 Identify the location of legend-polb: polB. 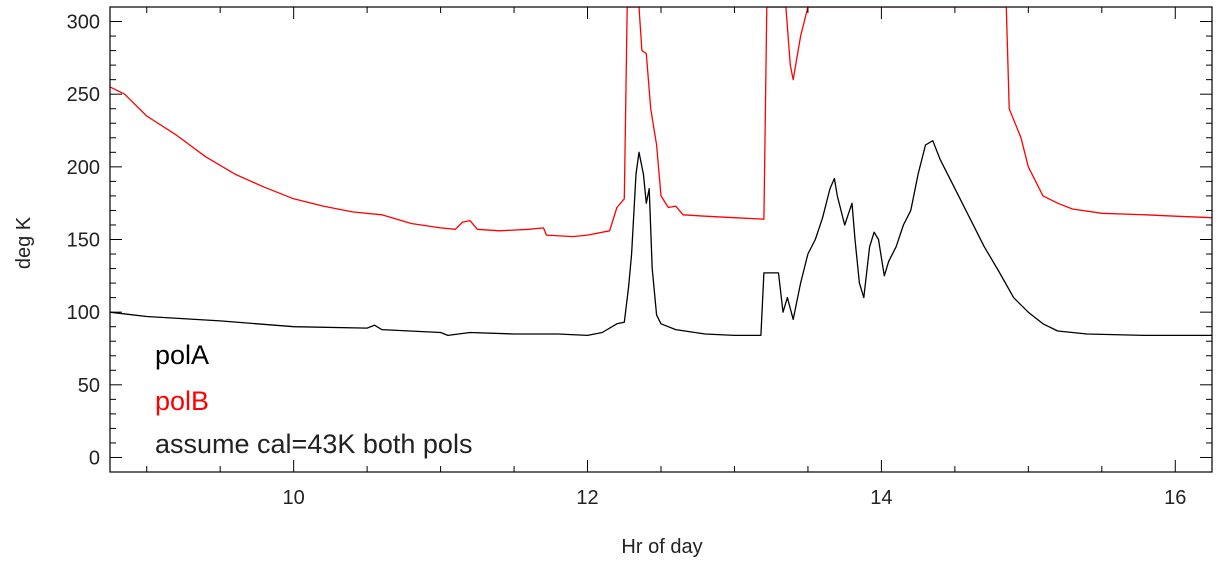
(182, 401).